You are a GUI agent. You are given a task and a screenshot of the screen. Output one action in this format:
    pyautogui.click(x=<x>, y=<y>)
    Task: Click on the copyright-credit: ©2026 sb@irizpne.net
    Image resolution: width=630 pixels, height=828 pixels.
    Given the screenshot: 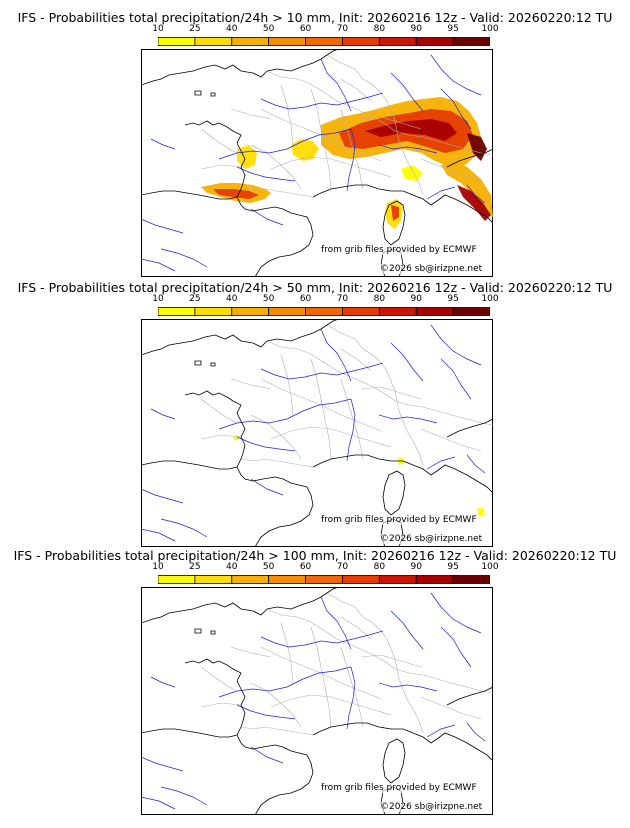 What is the action you would take?
    pyautogui.click(x=431, y=807)
    